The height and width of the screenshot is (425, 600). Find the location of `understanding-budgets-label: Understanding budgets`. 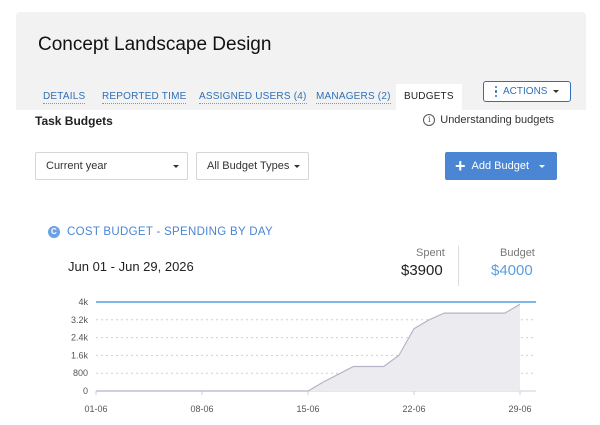

understanding-budgets-label: Understanding budgets is located at coordinates (497, 120).